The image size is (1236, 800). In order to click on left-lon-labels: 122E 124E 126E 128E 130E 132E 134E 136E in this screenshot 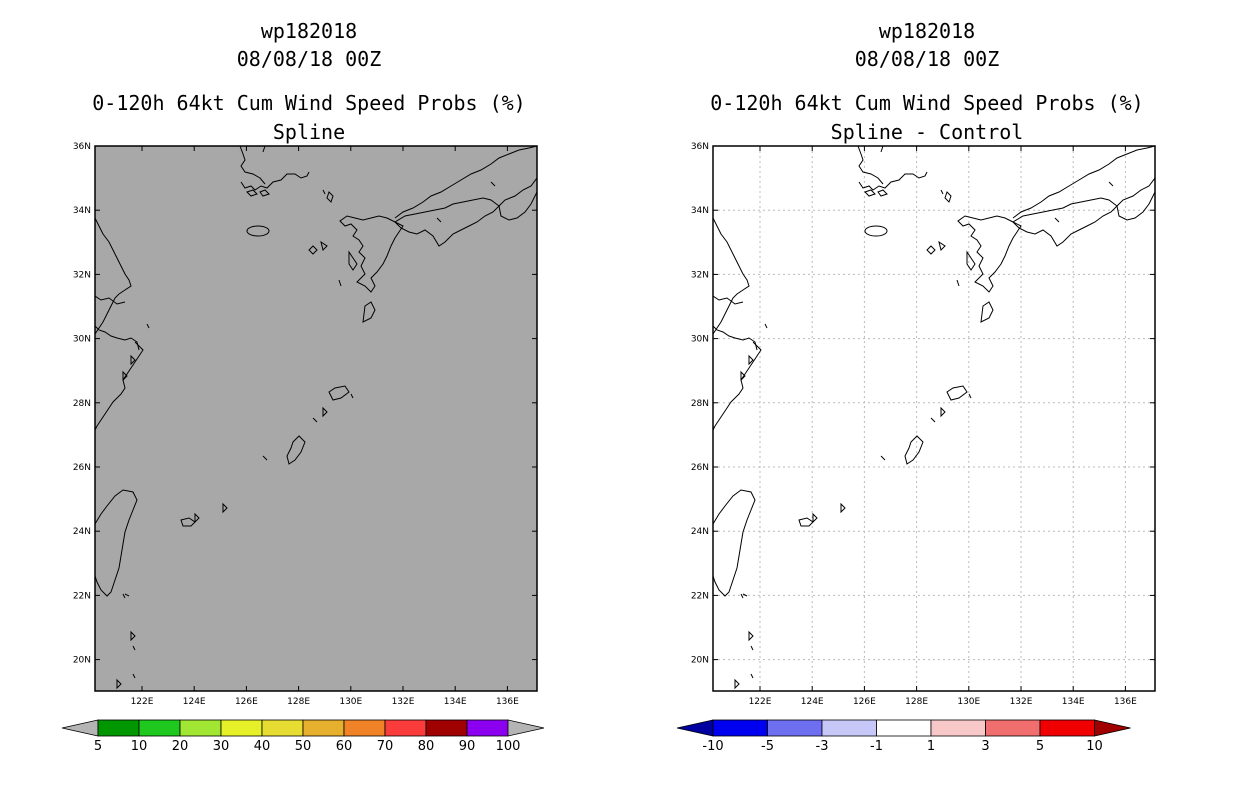, I will do `click(325, 702)`.